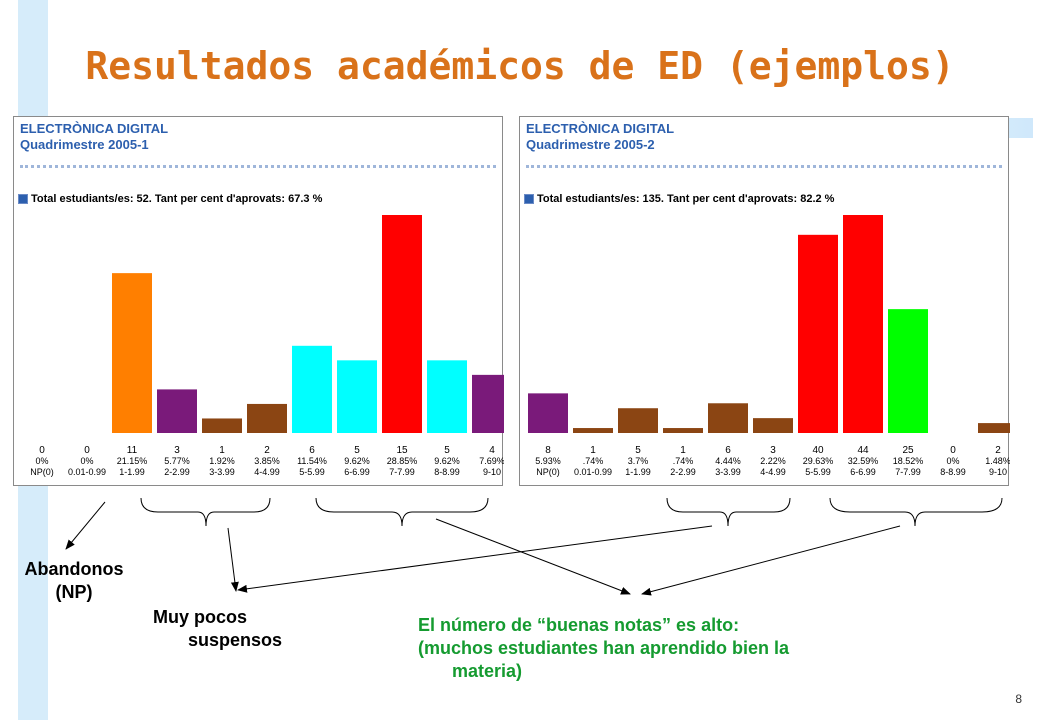 This screenshot has width=1040, height=720. I want to click on chart-title-block: ELECTRÒNICA DIGITAL Quadrimestre 2005-2, so click(600, 137).